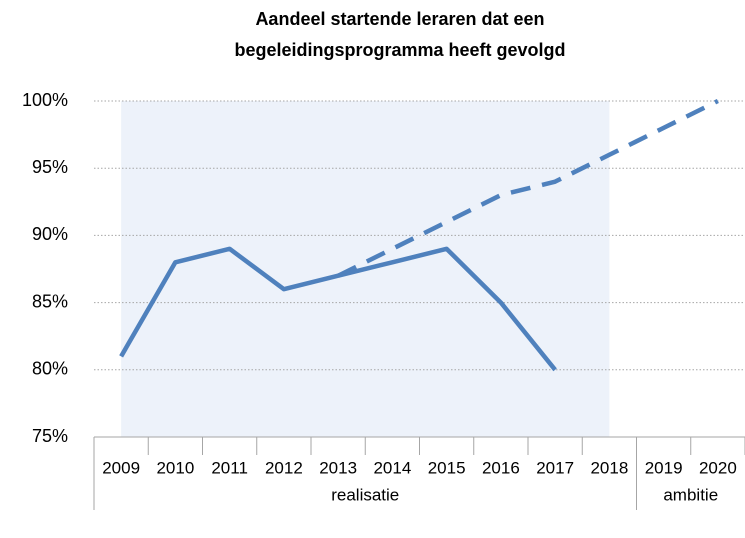  I want to click on chart-title: Aandeel startende leraren dat een, so click(399, 19).